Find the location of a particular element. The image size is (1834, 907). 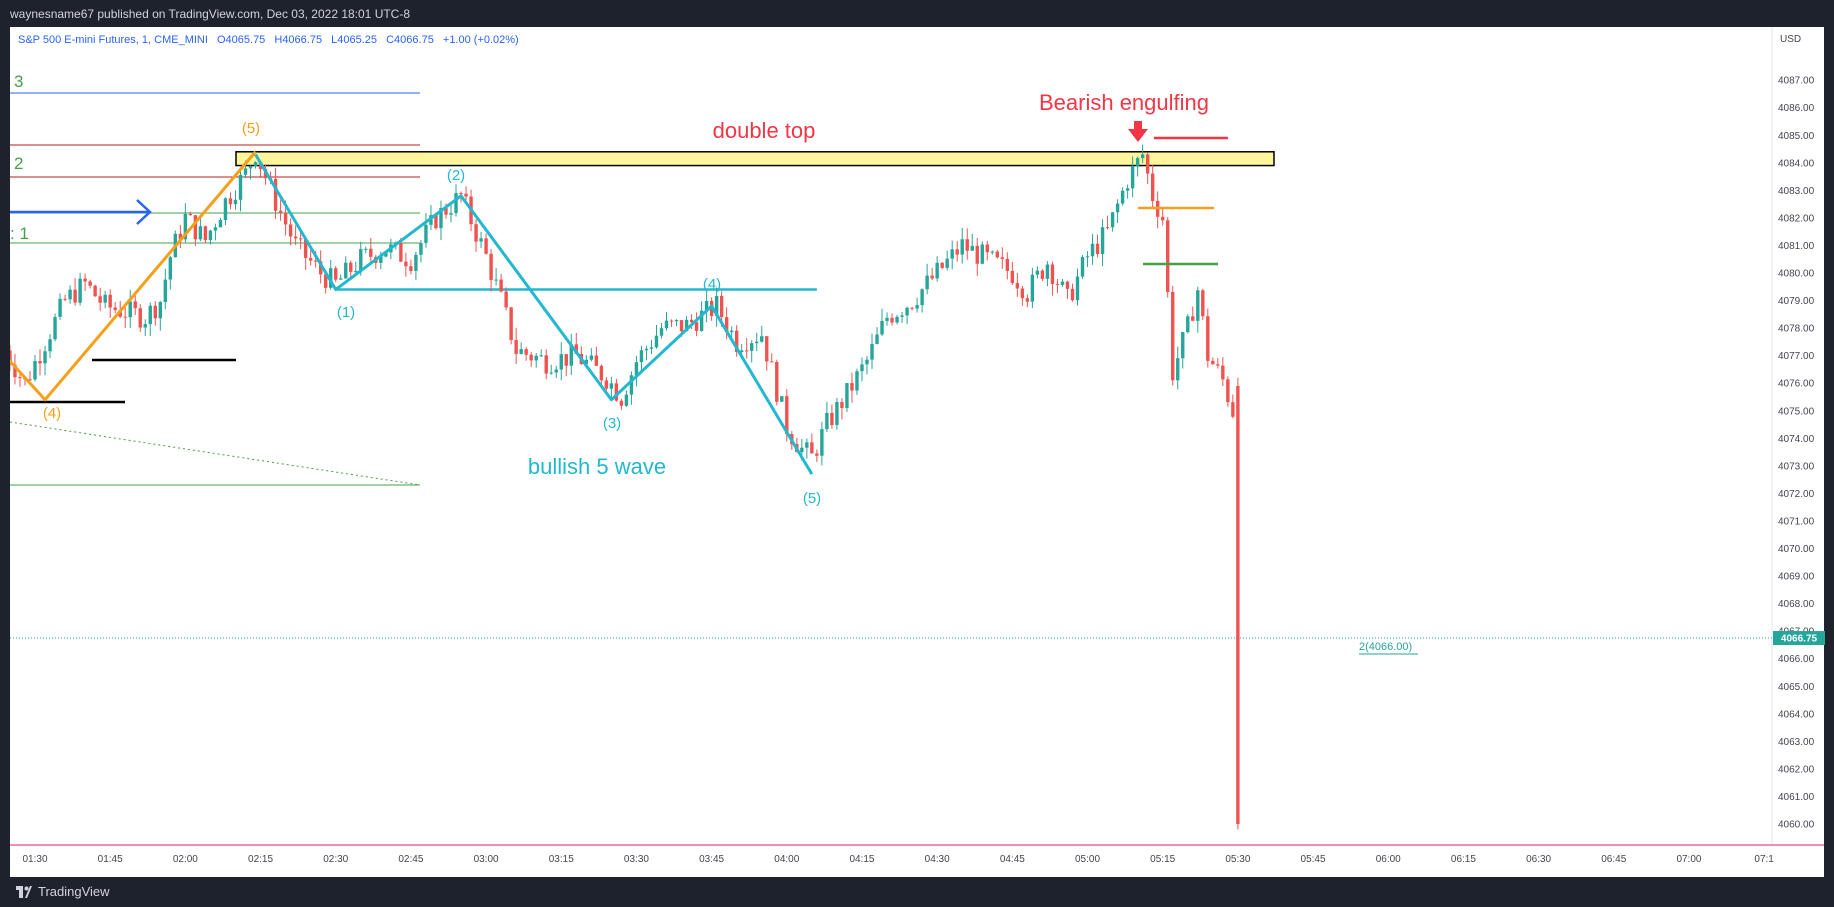

blue-arrow-head-icon is located at coordinates (144, 212).